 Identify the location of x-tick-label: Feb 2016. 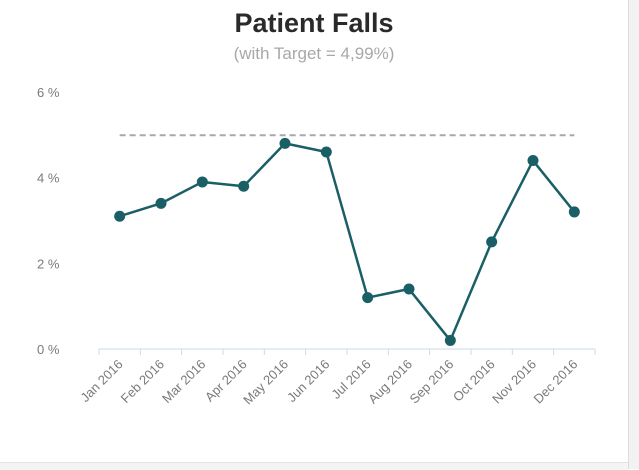
(142, 381).